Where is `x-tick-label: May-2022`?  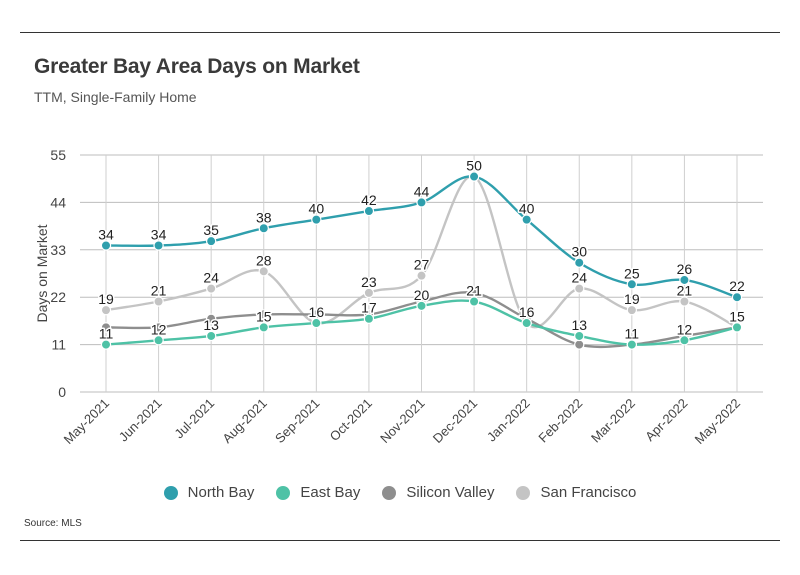 x-tick-label: May-2022 is located at coordinates (717, 421).